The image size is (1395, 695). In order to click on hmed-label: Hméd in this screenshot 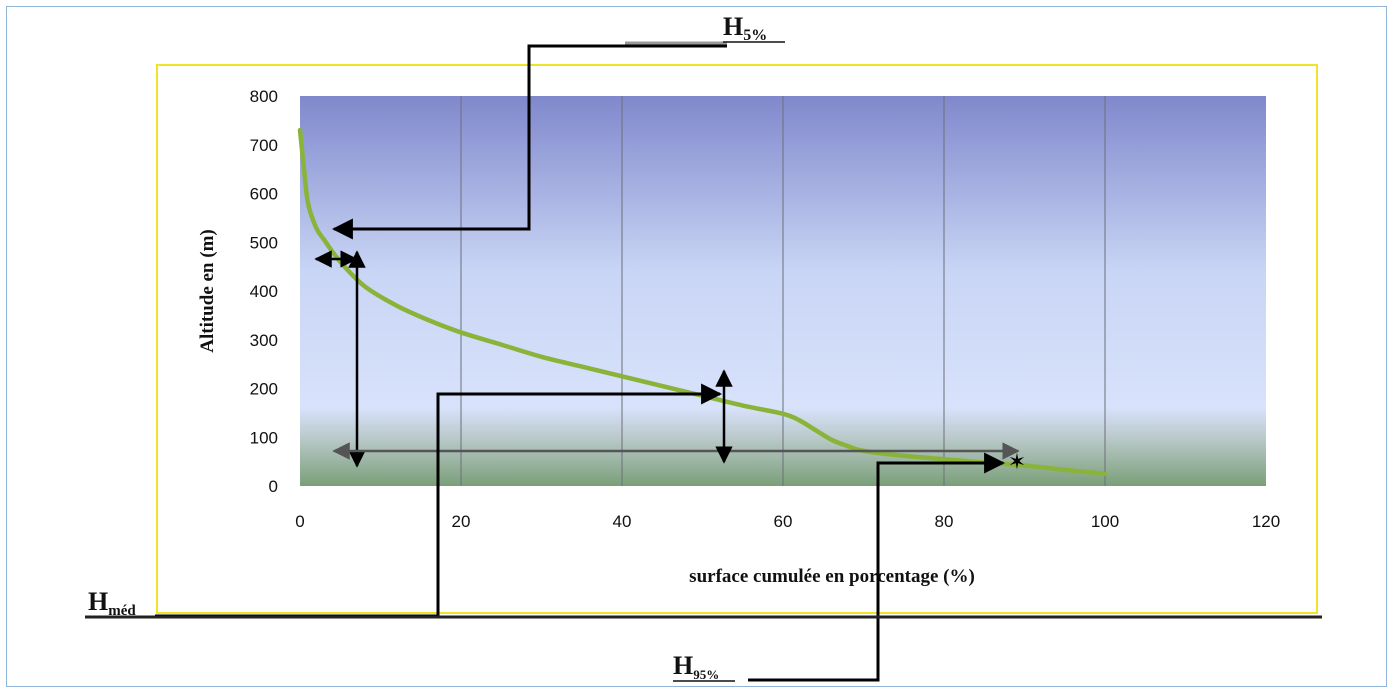, I will do `click(112, 603)`.